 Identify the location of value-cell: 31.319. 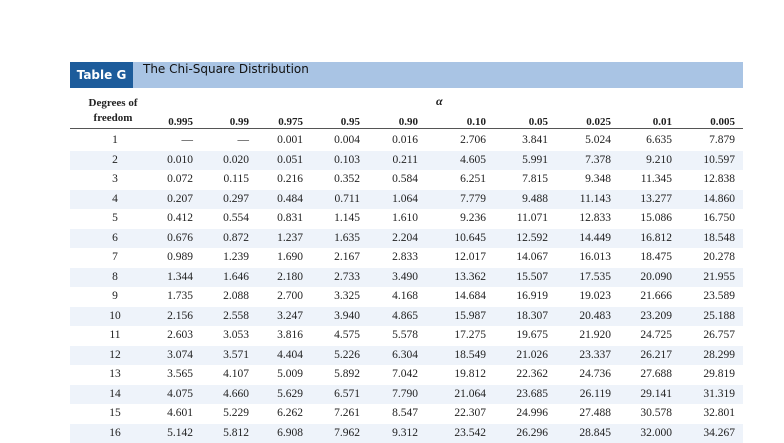
(719, 393).